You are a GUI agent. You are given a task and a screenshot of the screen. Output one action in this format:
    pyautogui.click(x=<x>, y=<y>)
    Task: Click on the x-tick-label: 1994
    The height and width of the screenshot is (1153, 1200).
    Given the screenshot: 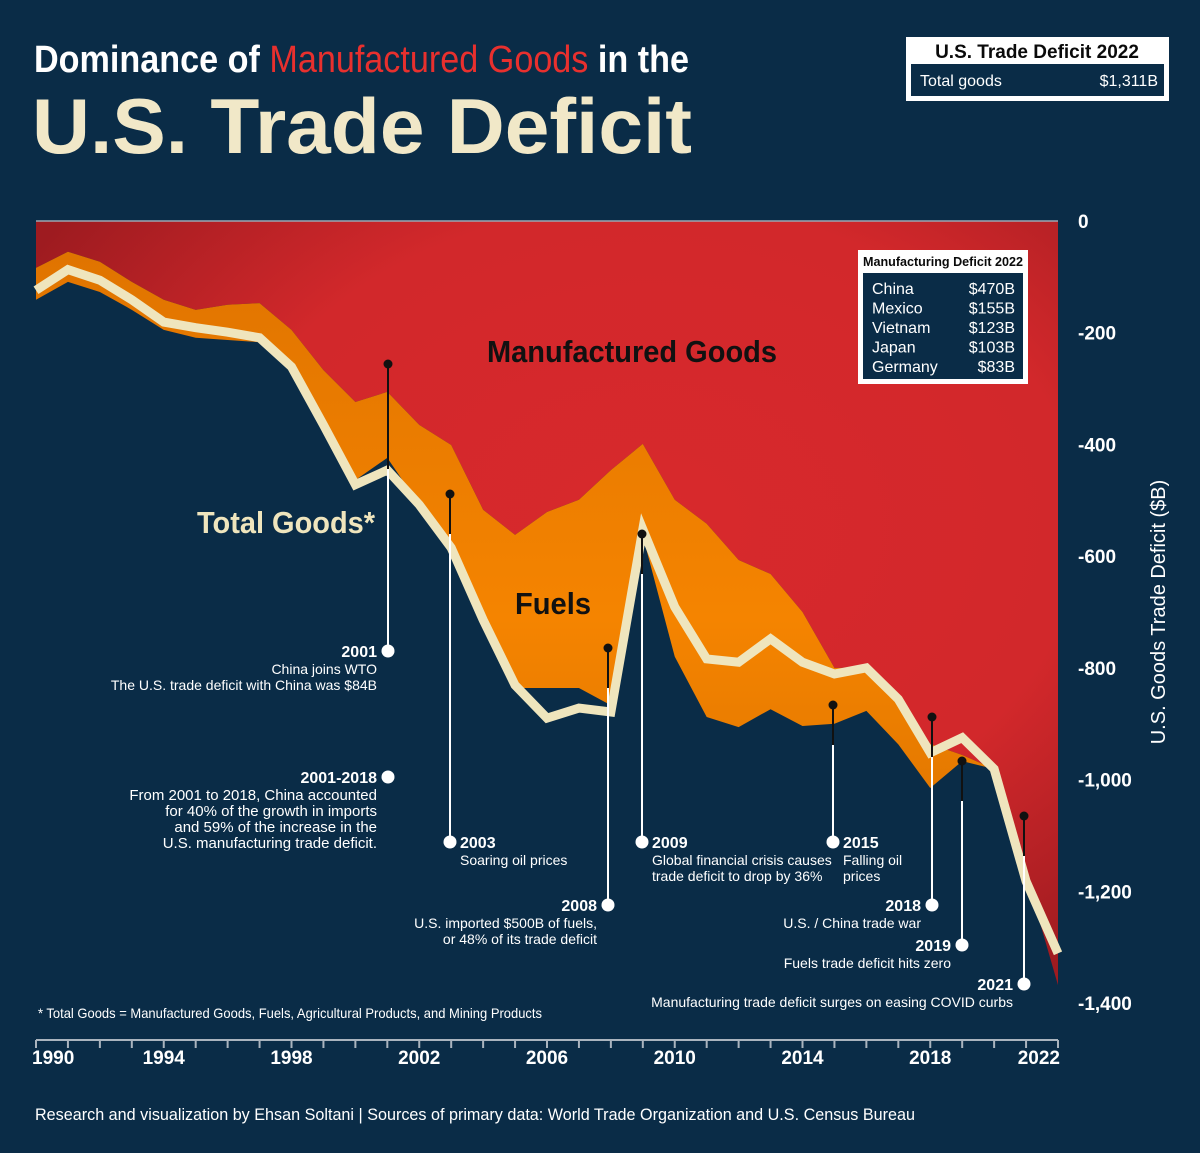 What is the action you would take?
    pyautogui.click(x=164, y=1058)
    